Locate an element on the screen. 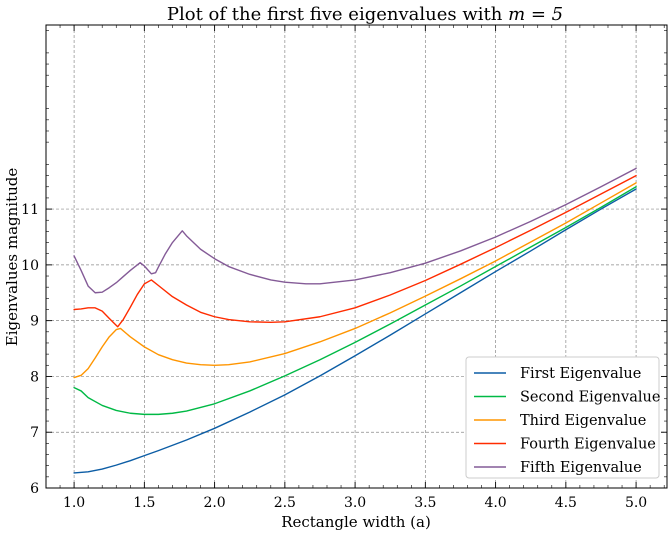 The width and height of the screenshot is (671, 535). legend-box is located at coordinates (562, 417).